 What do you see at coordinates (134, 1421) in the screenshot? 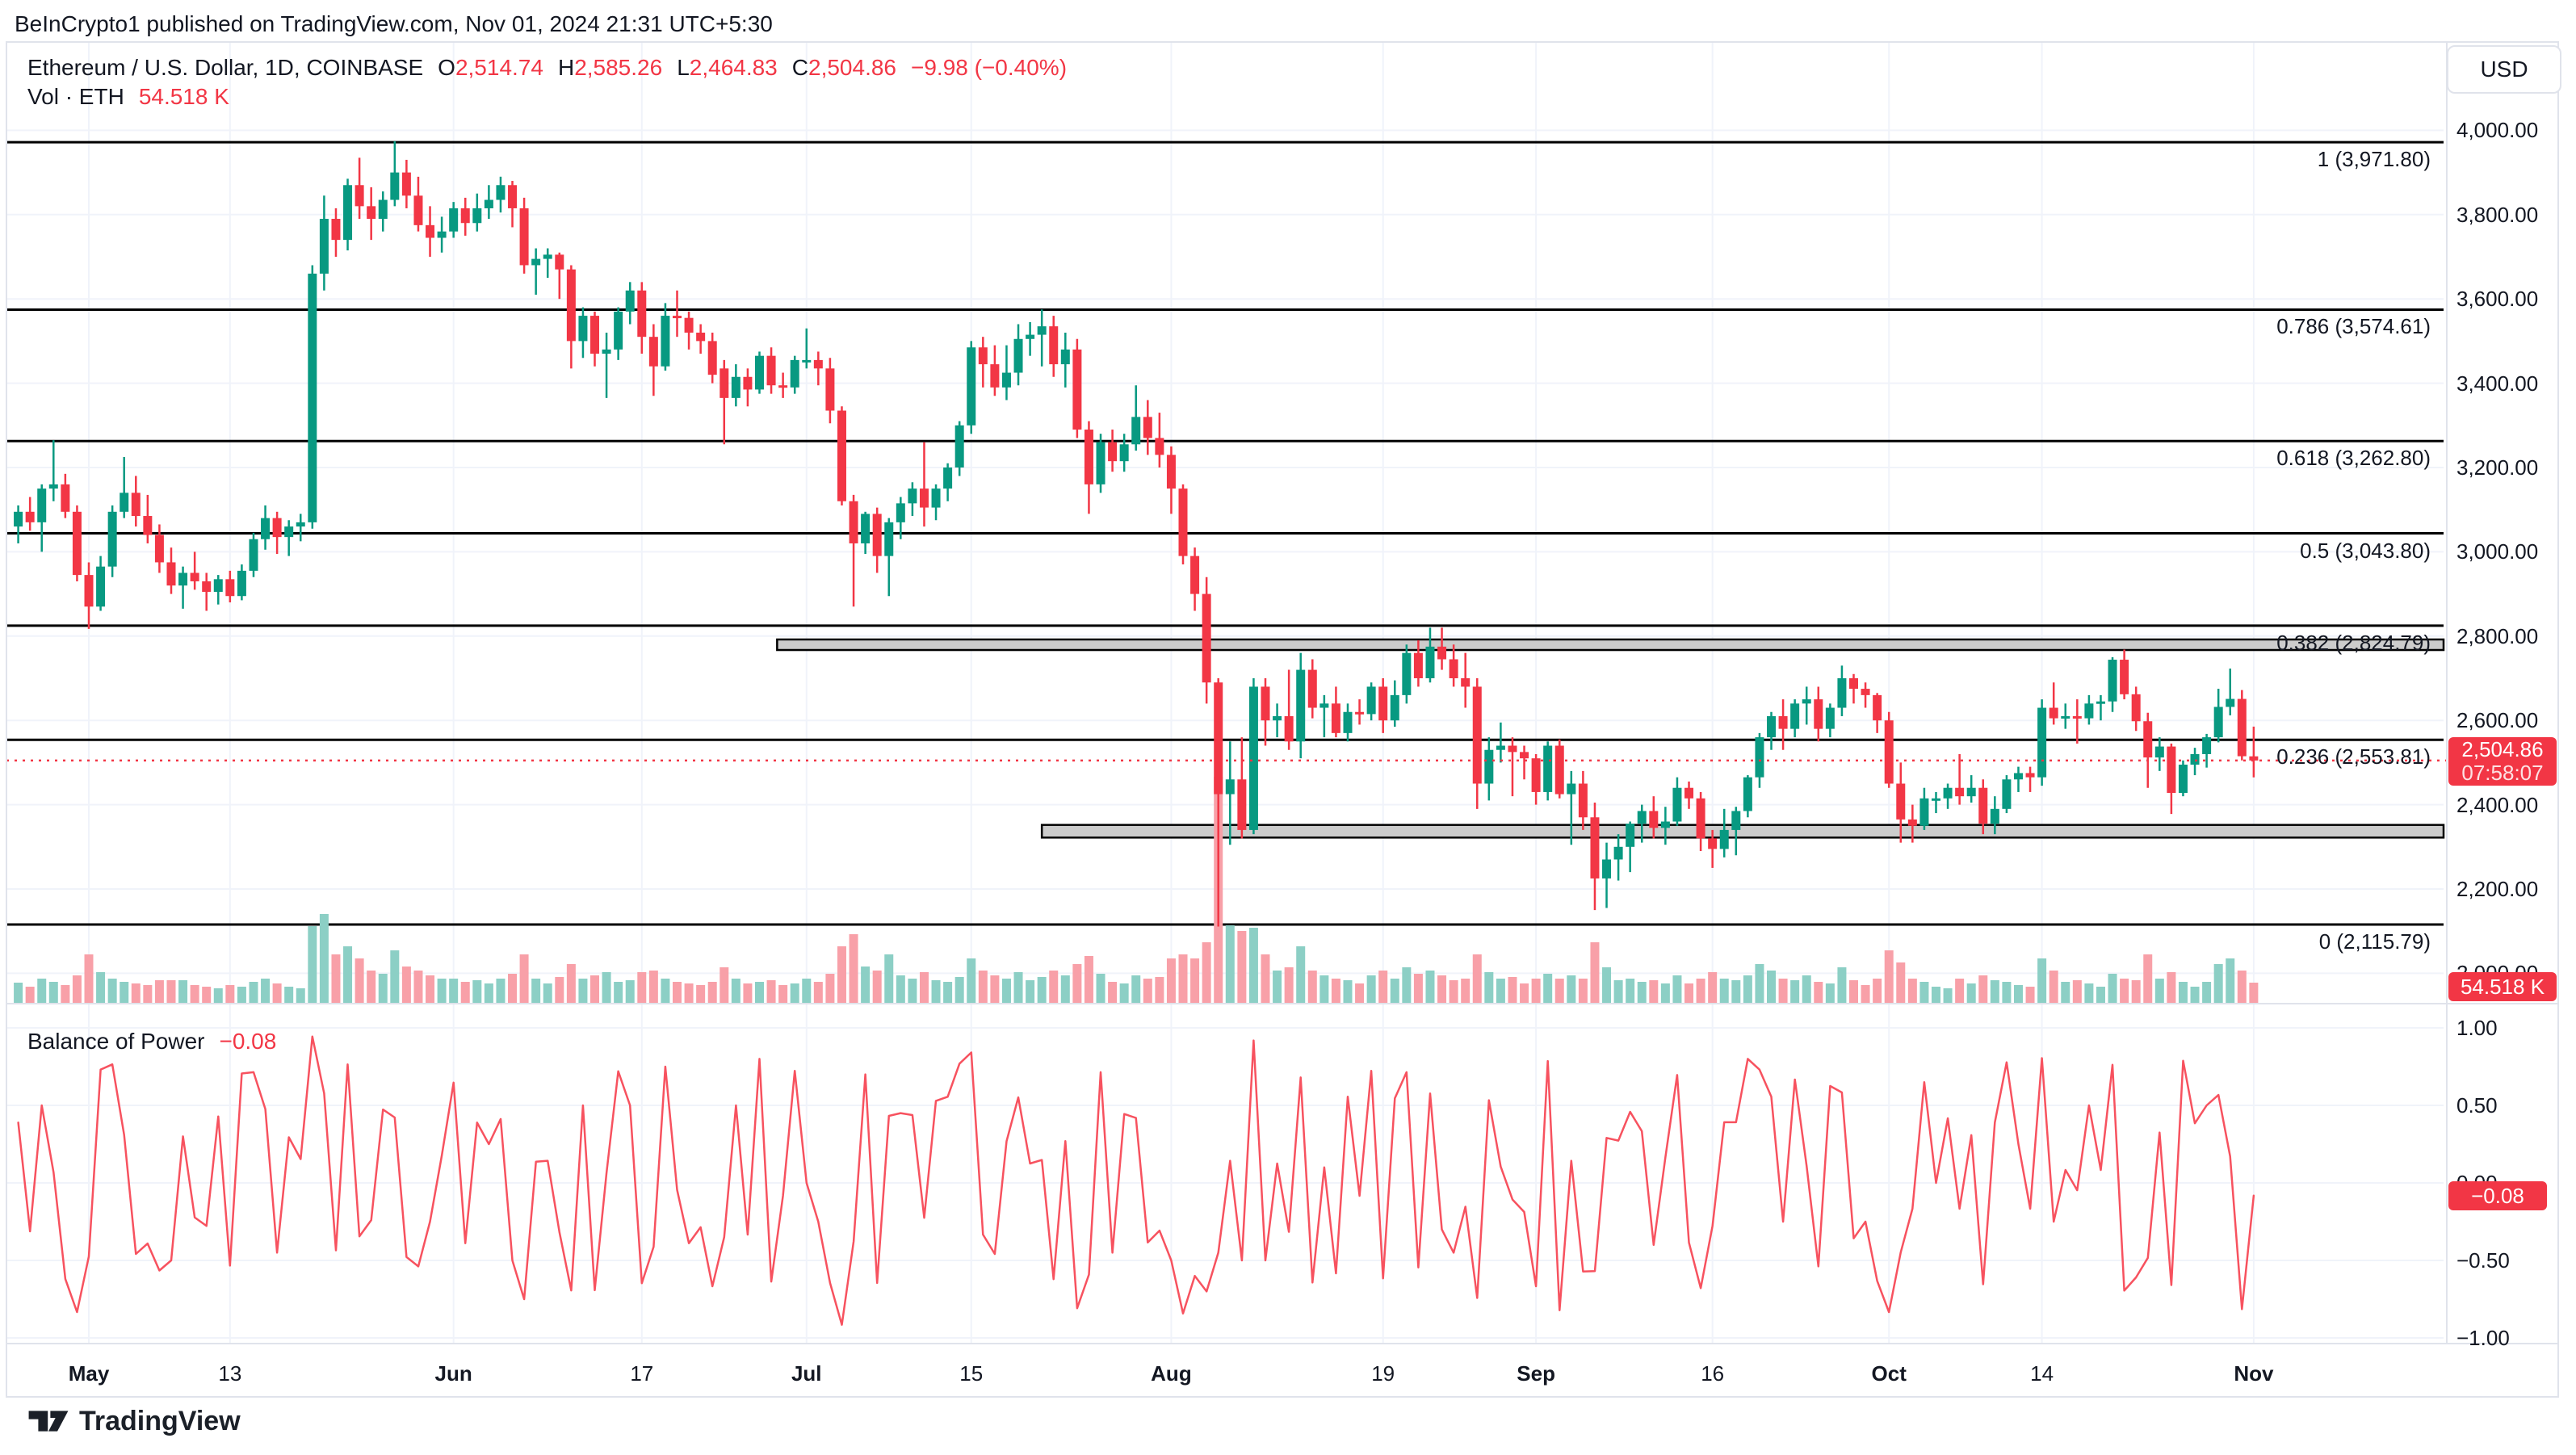
I see `tradingview-logo: TradingView` at bounding box center [134, 1421].